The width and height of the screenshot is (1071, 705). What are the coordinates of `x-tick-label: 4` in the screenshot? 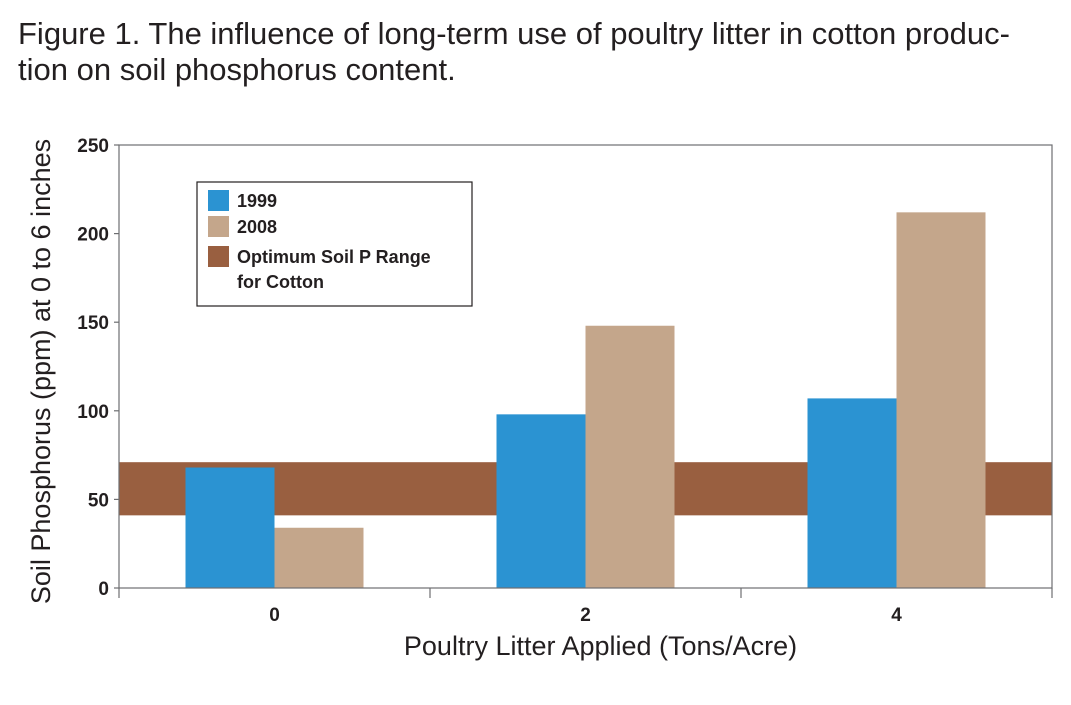 It's located at (896, 615).